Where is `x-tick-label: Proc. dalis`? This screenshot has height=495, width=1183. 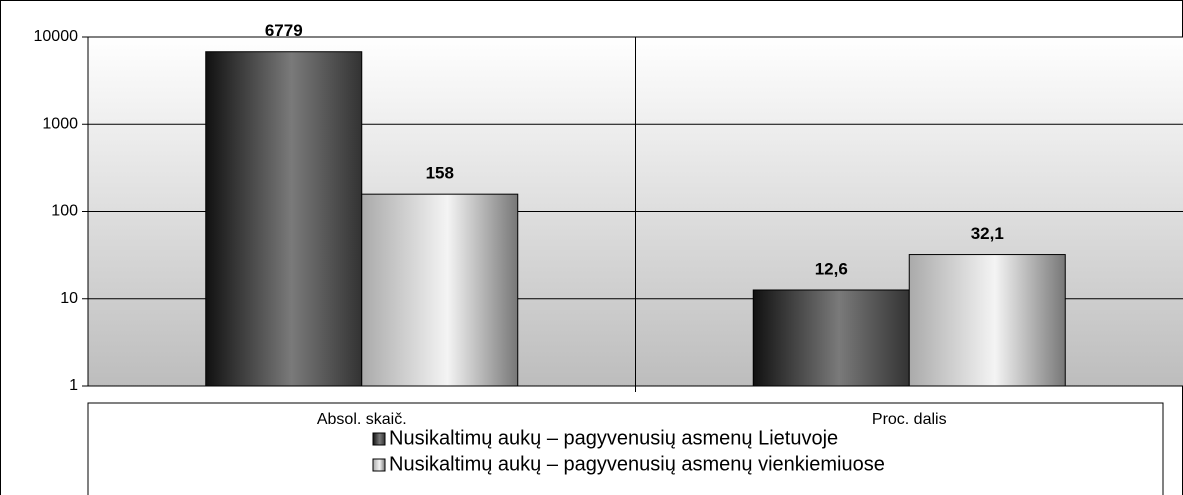 x-tick-label: Proc. dalis is located at coordinates (909, 419).